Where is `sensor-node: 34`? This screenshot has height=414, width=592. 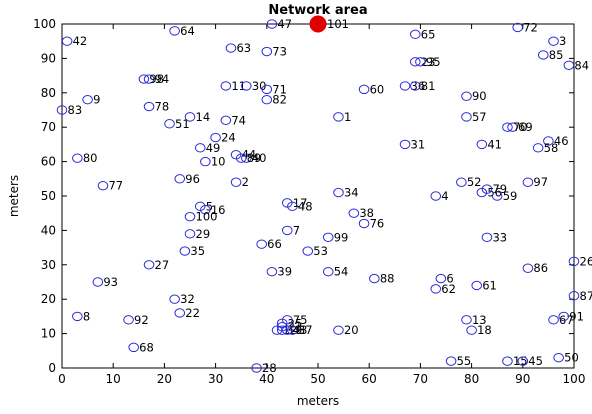
sensor-node: 34 is located at coordinates (346, 193).